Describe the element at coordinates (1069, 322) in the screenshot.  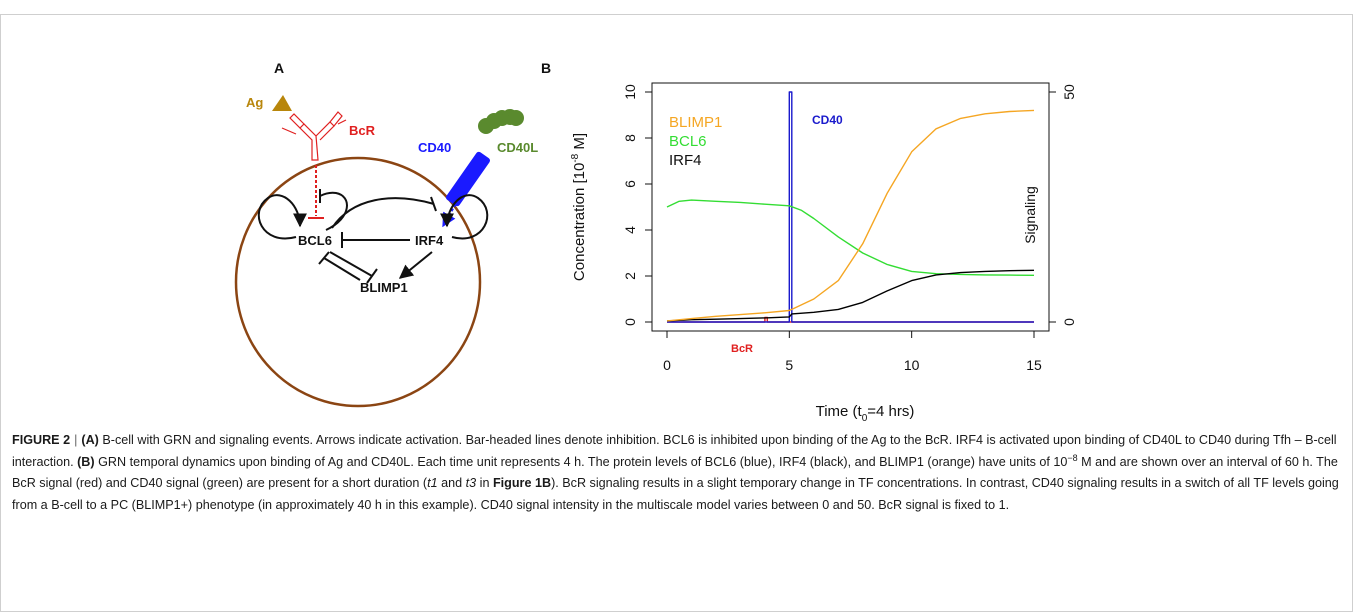
I see `y2-tick-label: 0` at that location.